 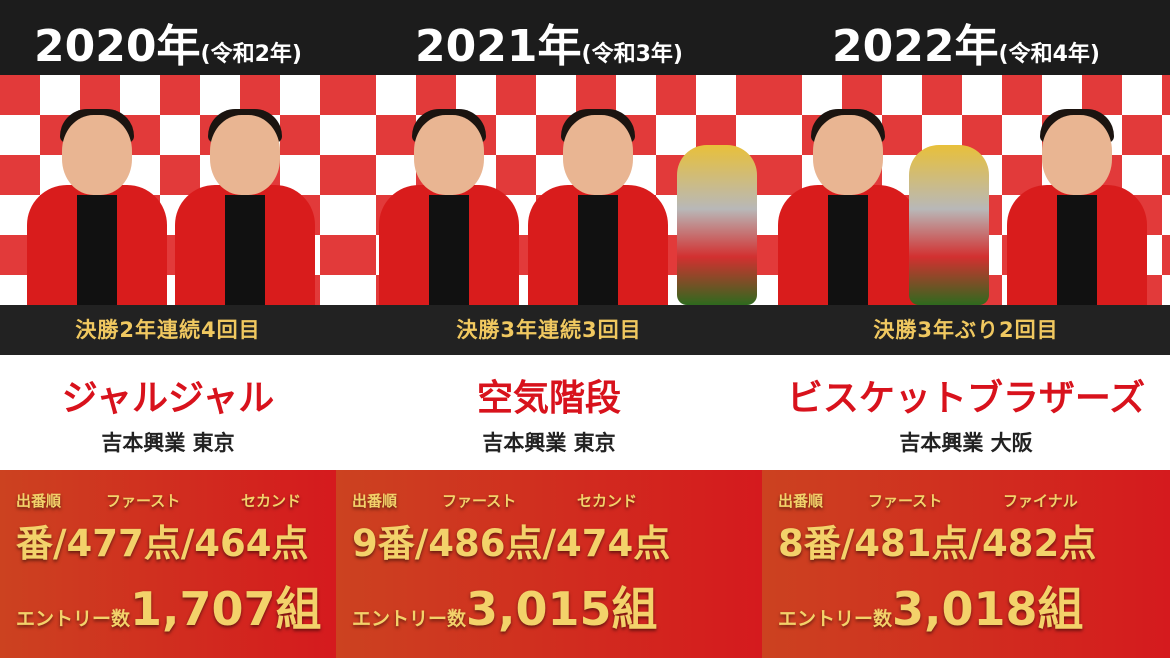 I want to click on scores: 8番/481点/482点, so click(x=937, y=543).